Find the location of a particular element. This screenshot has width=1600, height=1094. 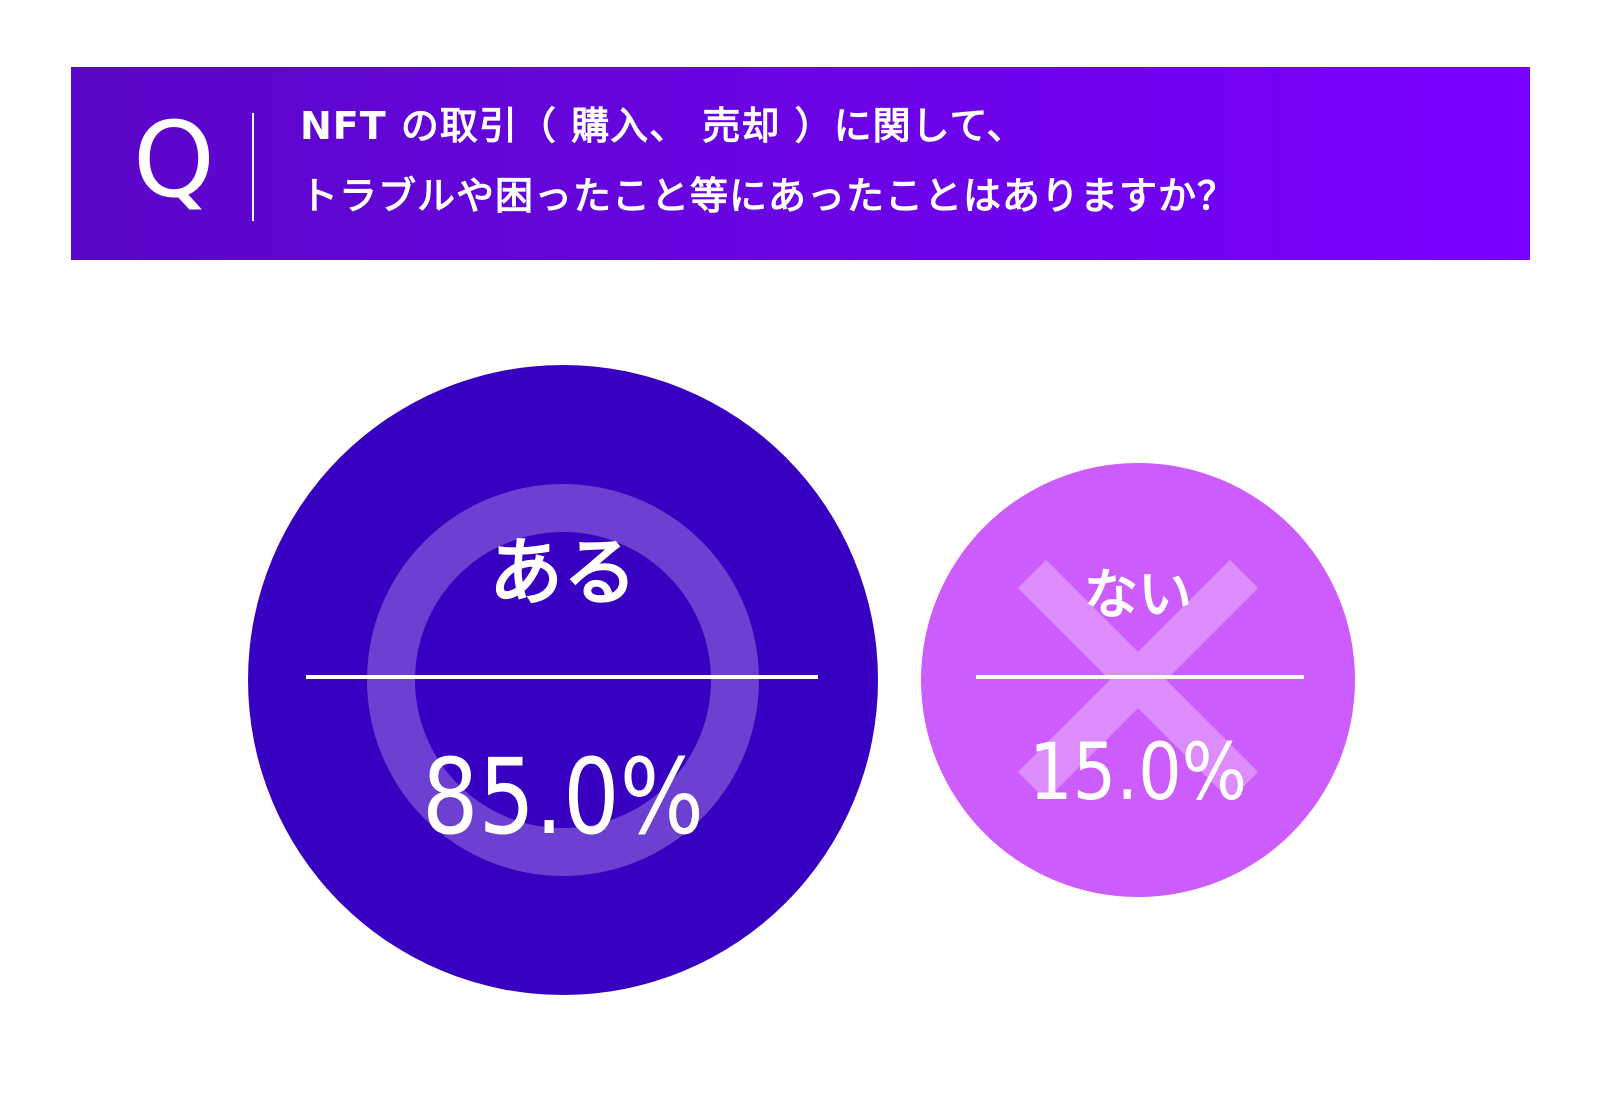

question-text-line-1: NFT の取引（ 購入、 売却 ）に関して、 is located at coordinates (663, 126).